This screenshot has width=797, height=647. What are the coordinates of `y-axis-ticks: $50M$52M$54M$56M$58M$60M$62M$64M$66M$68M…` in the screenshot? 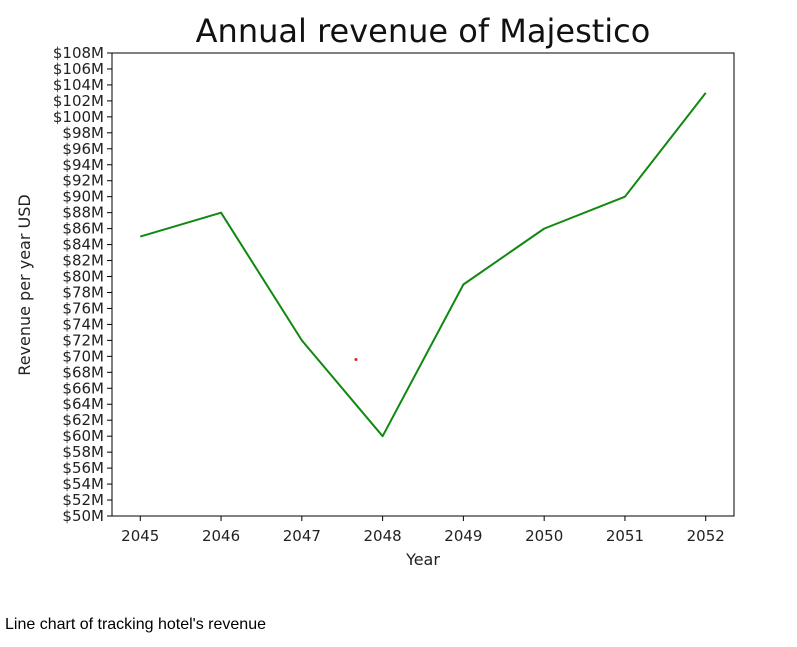 It's located at (82, 284).